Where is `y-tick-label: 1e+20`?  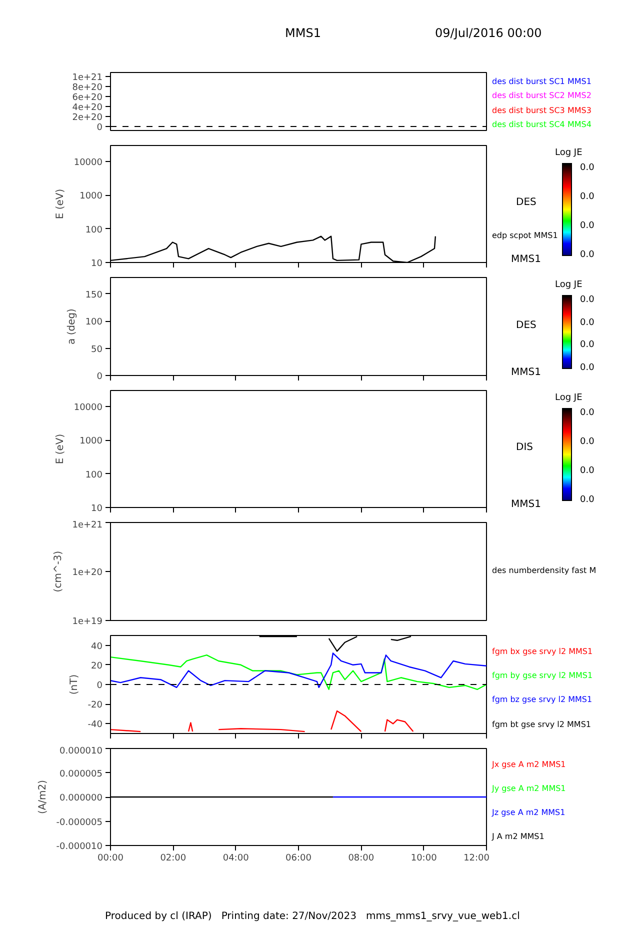 y-tick-label: 1e+20 is located at coordinates (87, 573).